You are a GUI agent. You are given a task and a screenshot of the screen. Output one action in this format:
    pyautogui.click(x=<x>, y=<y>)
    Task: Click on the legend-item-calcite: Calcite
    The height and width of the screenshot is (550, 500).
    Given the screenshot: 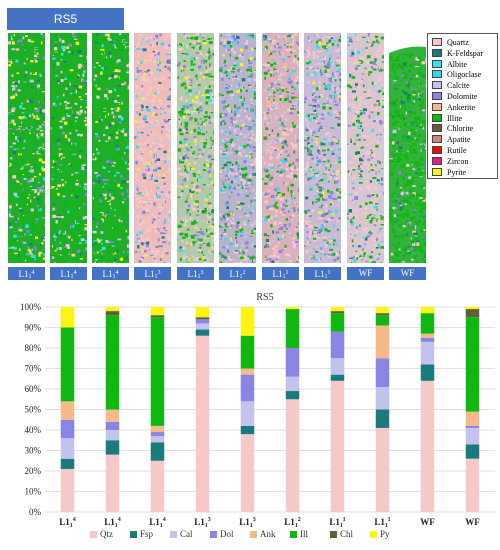 What is the action you would take?
    pyautogui.click(x=464, y=85)
    